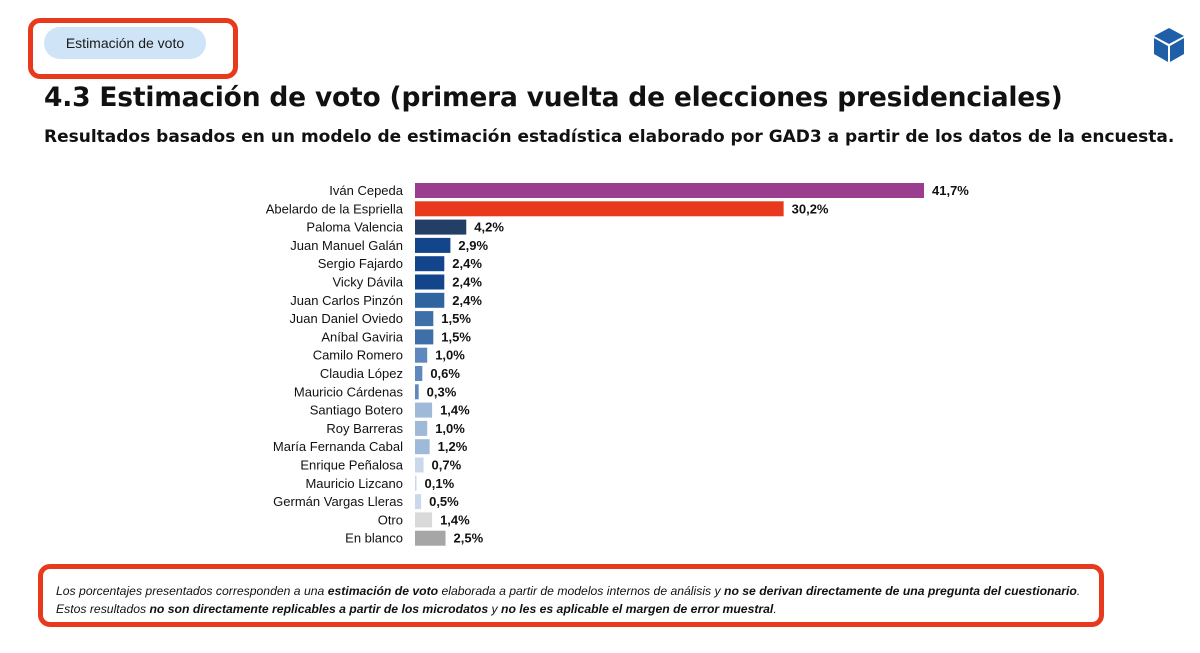  I want to click on bar-enrique-penalosa, so click(419, 465).